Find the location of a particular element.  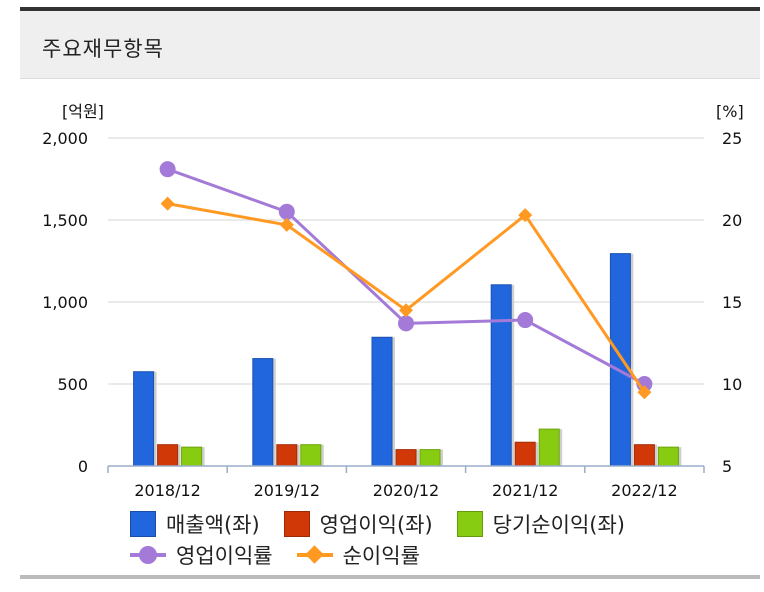

section-title: 주요재무항목 is located at coordinates (103, 49).